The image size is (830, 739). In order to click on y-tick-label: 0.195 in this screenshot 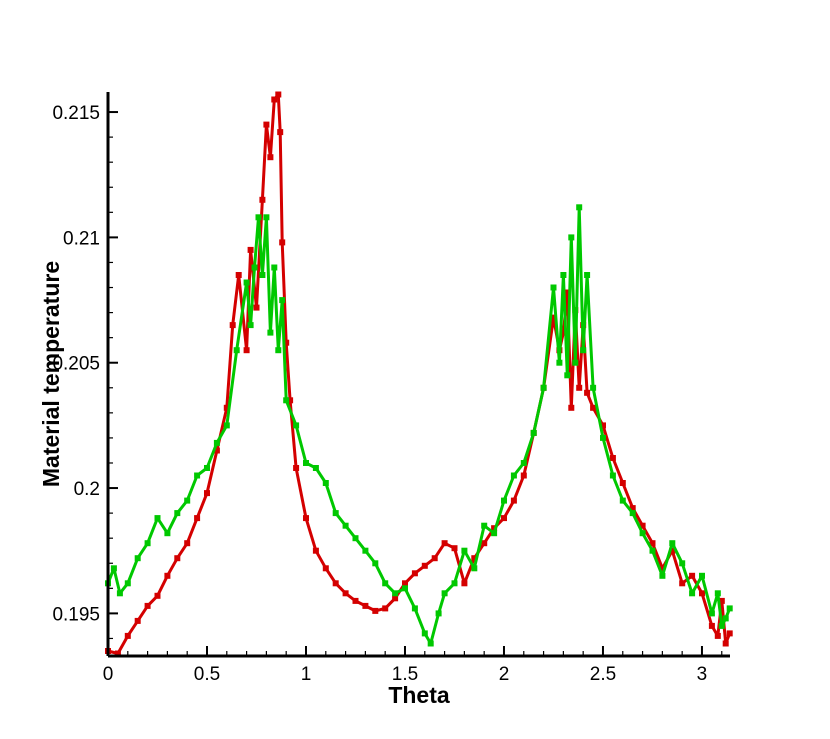, I will do `click(76, 614)`.